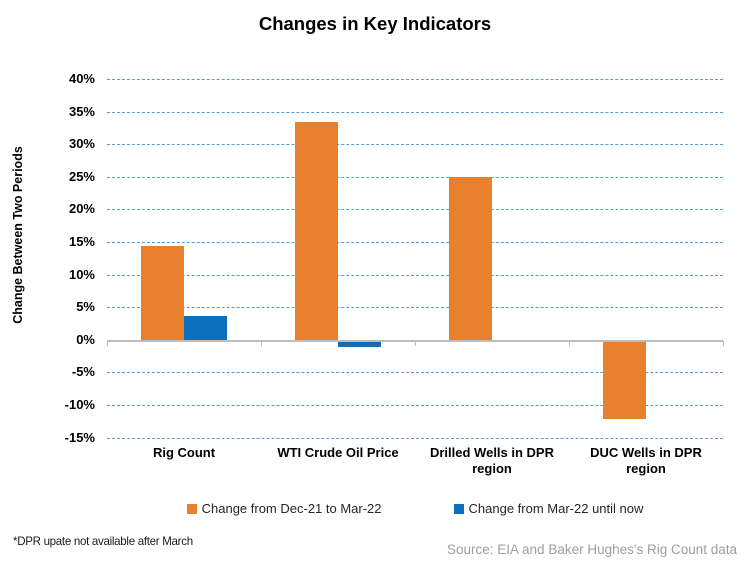 Image resolution: width=750 pixels, height=578 pixels. Describe the element at coordinates (85, 339) in the screenshot. I see `y-tick-label: 0%` at that location.